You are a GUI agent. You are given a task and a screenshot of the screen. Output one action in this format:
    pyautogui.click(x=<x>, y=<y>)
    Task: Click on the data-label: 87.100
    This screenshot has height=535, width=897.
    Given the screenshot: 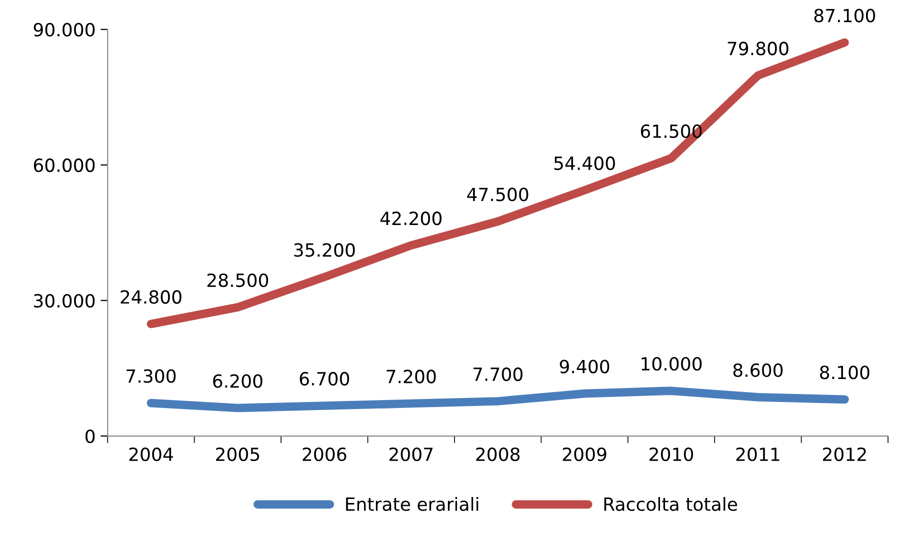 What is the action you would take?
    pyautogui.click(x=845, y=15)
    